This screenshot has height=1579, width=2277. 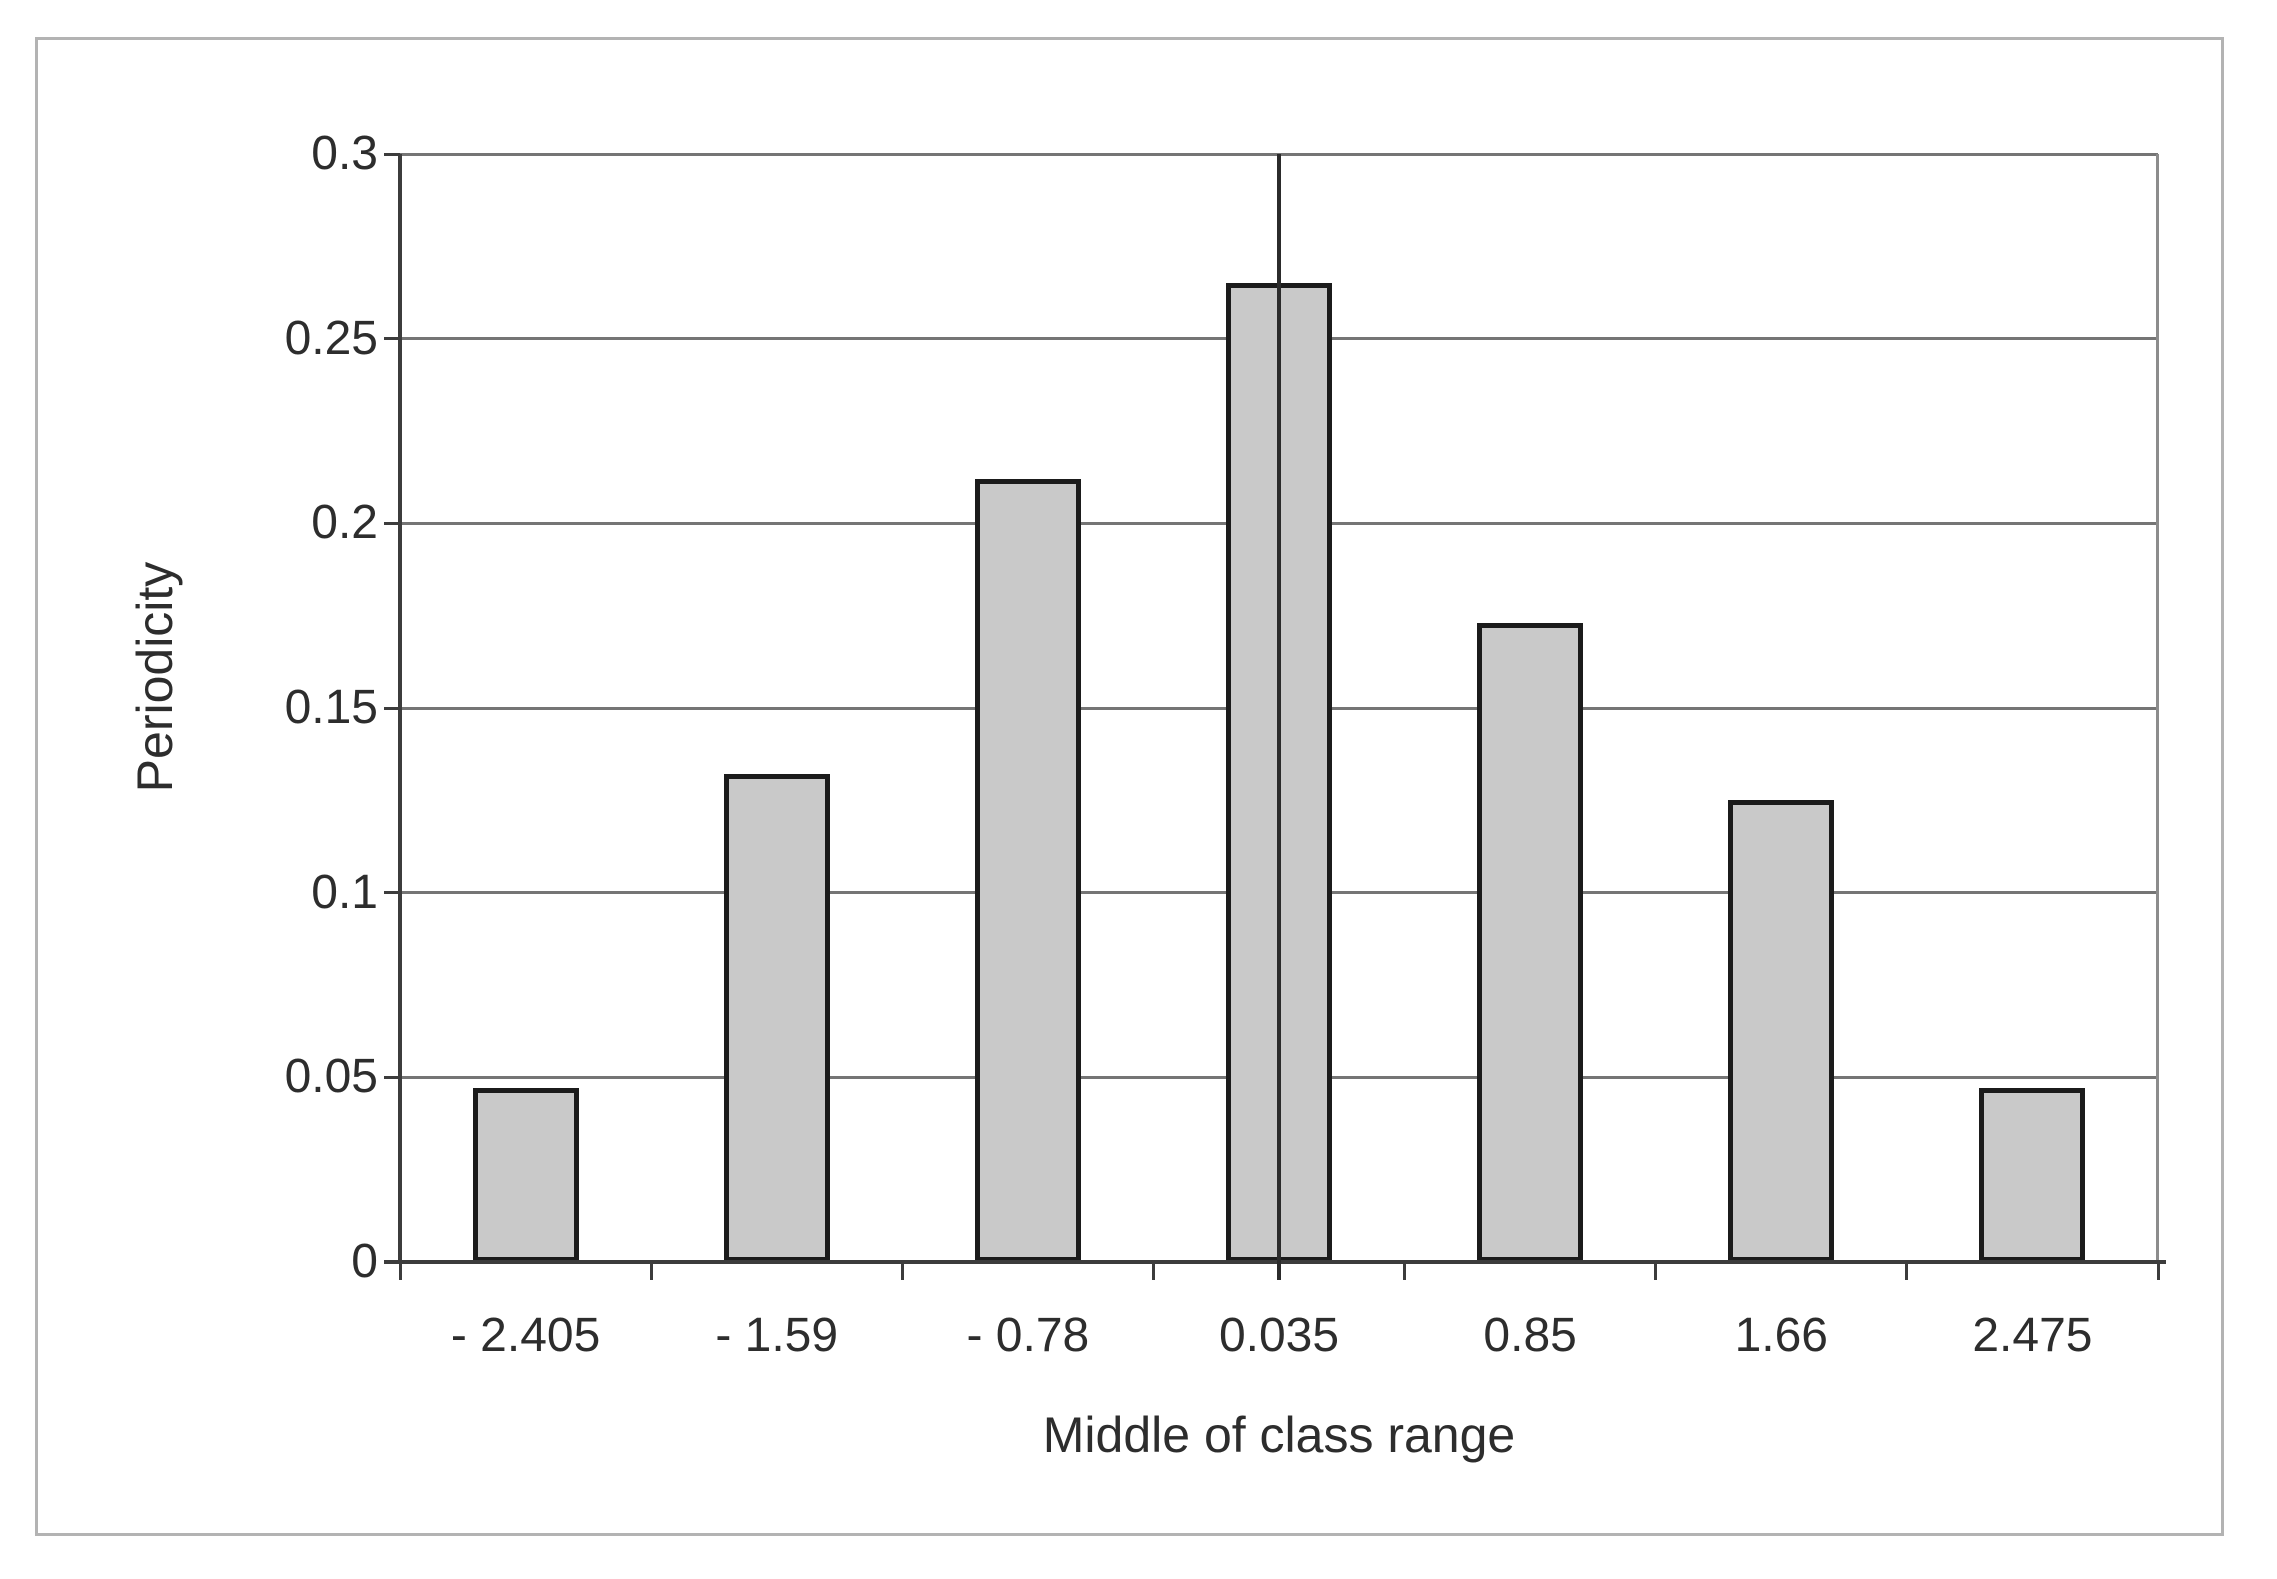 I want to click on y-tick-label: 0, so click(x=364, y=1261).